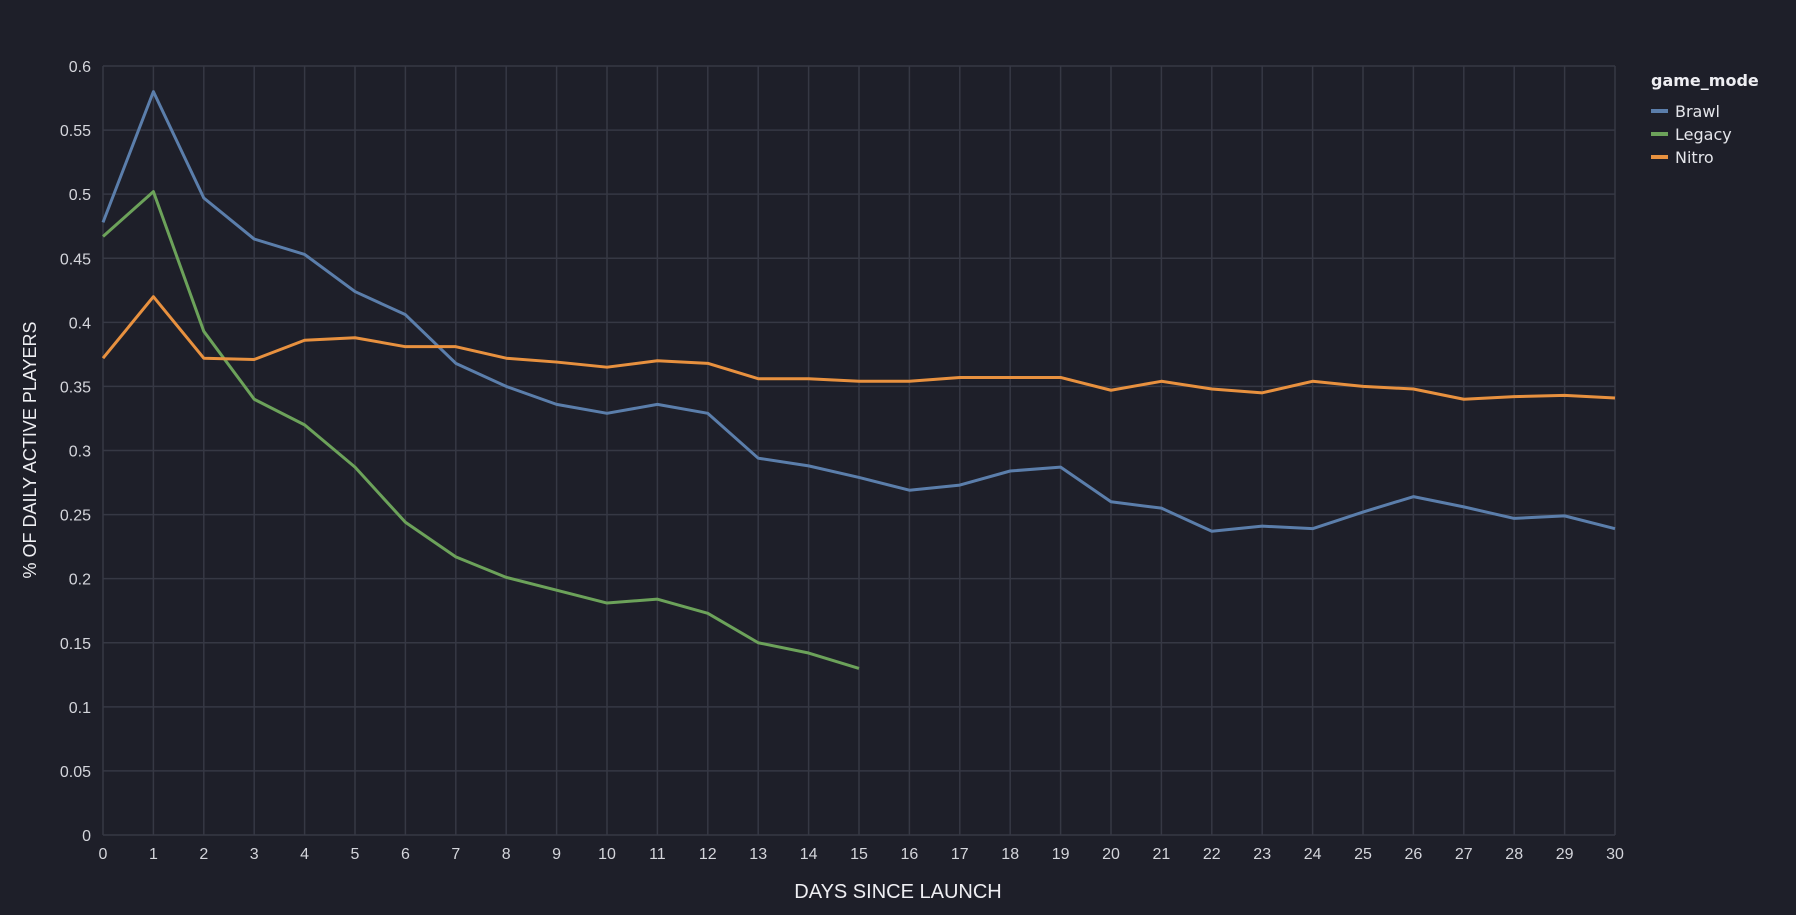 The height and width of the screenshot is (915, 1796). I want to click on x-tick-label: 4, so click(304, 854).